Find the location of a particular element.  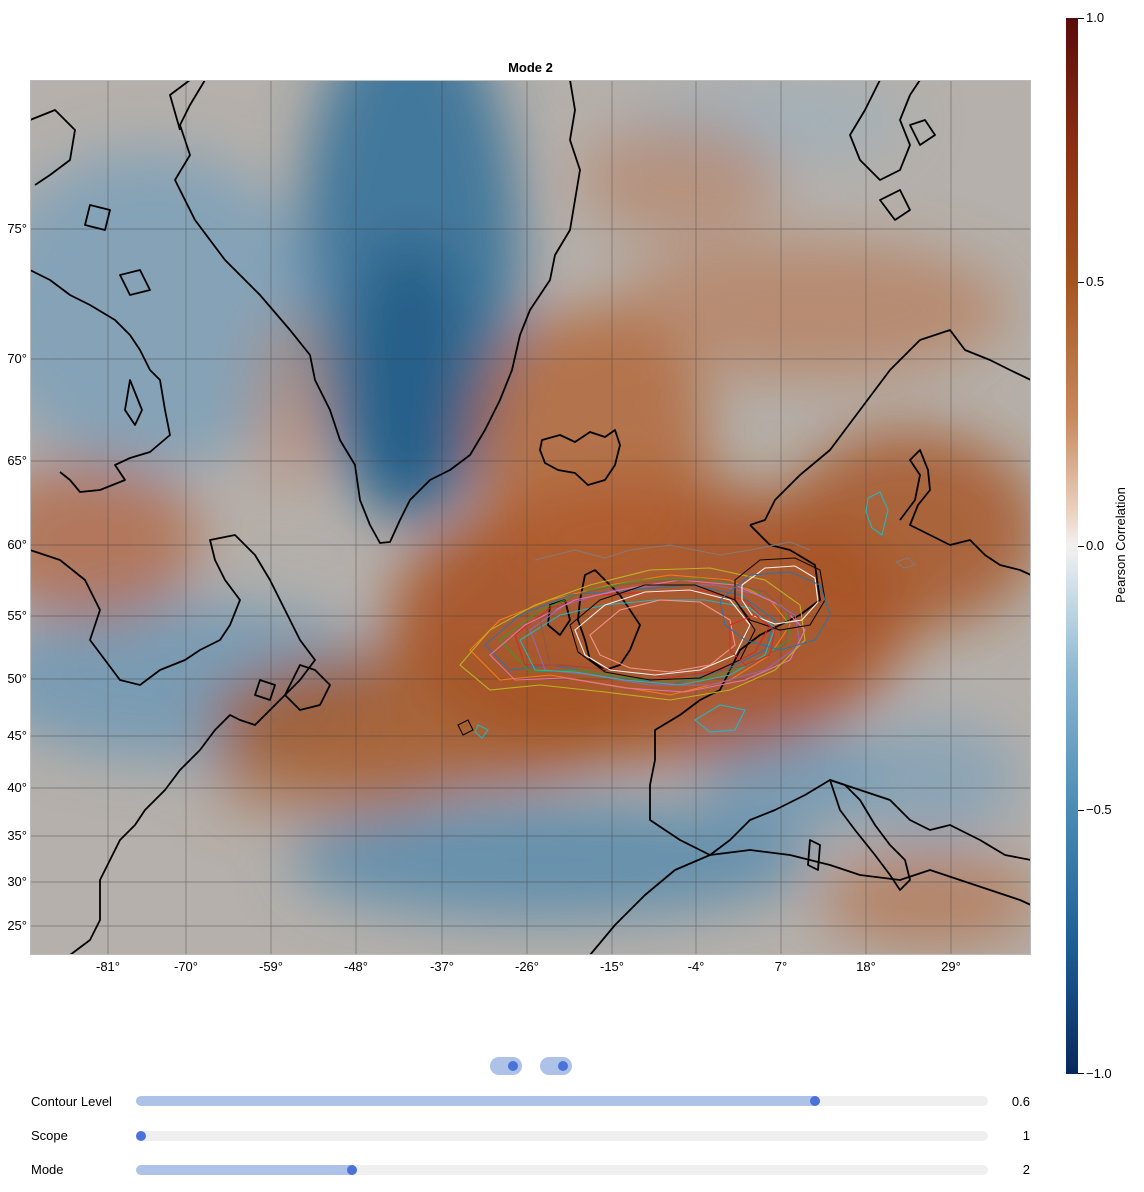

svalbard-coast is located at coordinates (892, 130).